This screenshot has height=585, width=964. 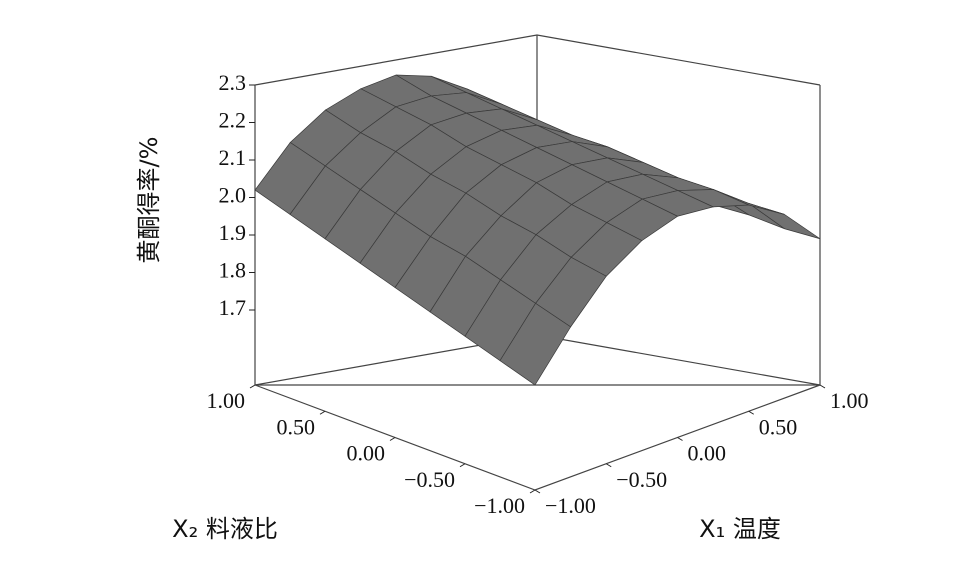 What do you see at coordinates (233, 82) in the screenshot?
I see `z-tick-label: 2.3` at bounding box center [233, 82].